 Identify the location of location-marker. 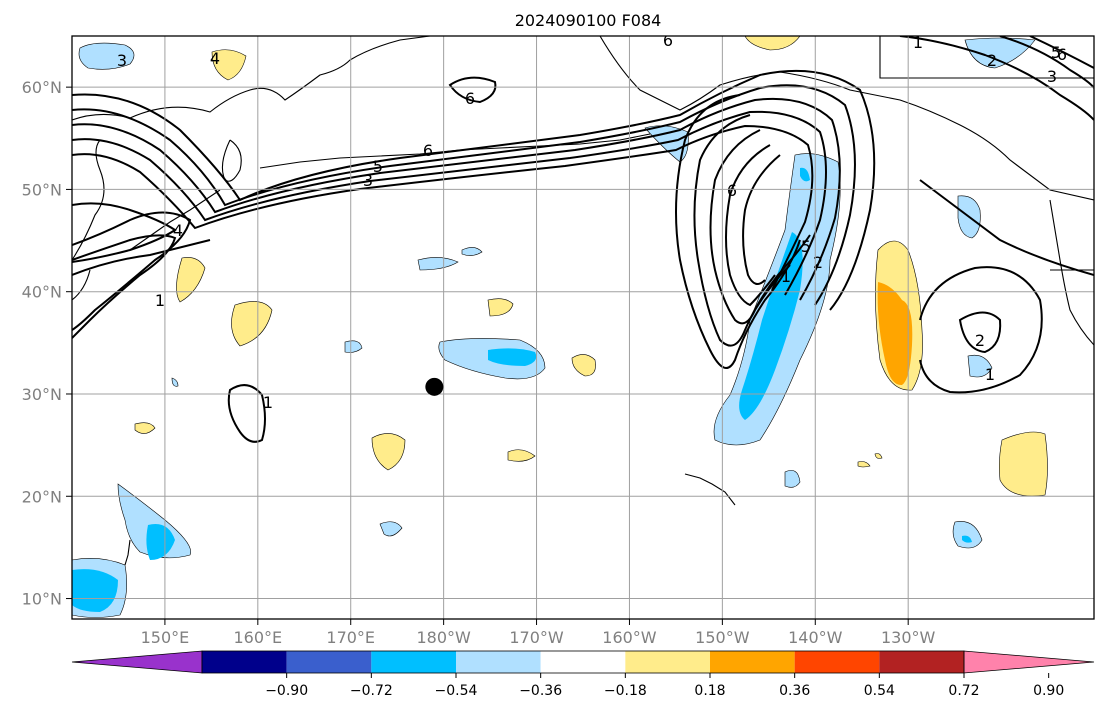
(434, 386).